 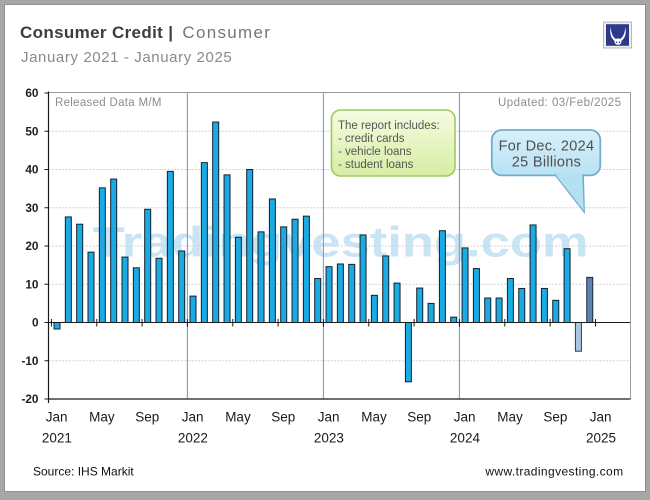 I want to click on svg-text: Released Data M/M, so click(x=108, y=103).